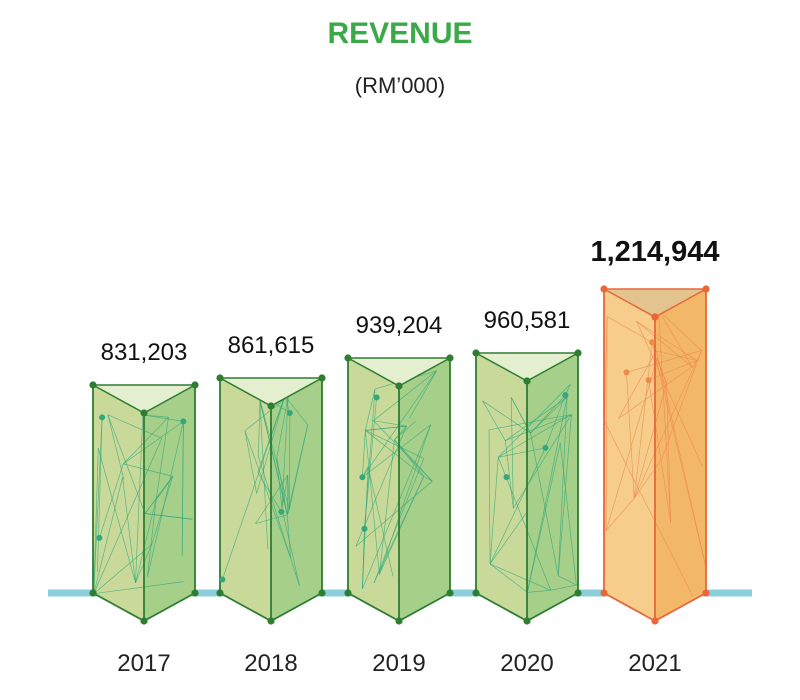  I want to click on bar-right-face-2020, so click(552, 487).